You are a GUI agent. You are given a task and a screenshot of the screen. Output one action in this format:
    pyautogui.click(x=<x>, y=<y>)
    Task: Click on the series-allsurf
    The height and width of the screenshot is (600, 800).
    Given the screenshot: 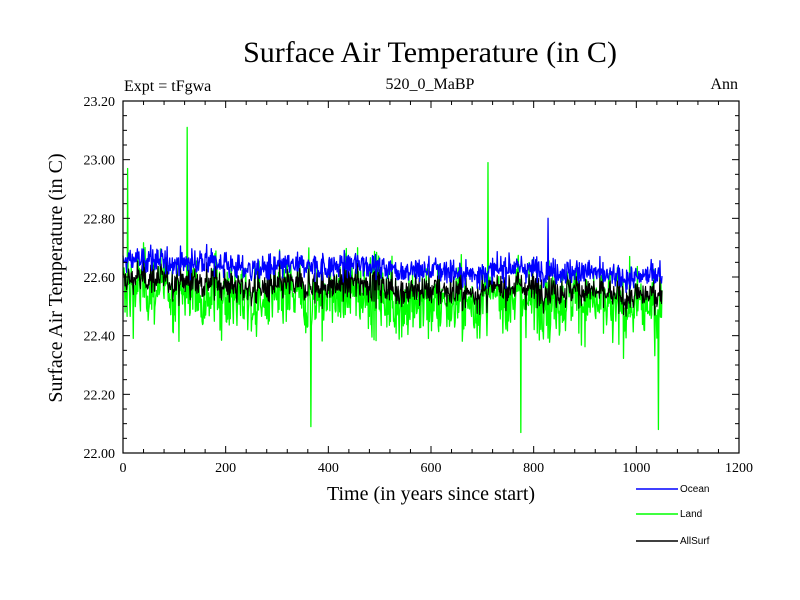 What is the action you would take?
    pyautogui.click(x=392, y=287)
    